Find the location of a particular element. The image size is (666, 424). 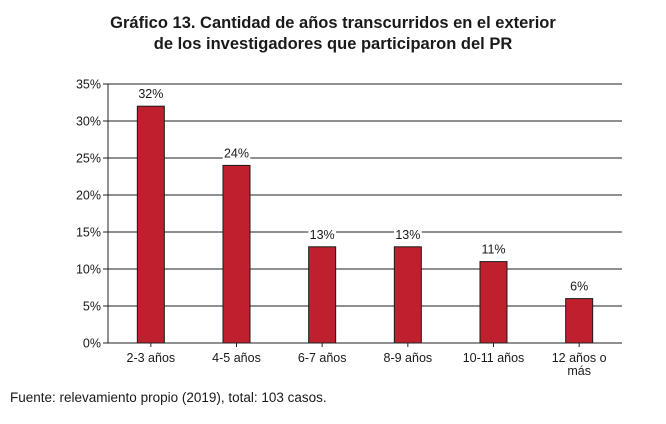

y-tick-label: 30% is located at coordinates (88, 122).